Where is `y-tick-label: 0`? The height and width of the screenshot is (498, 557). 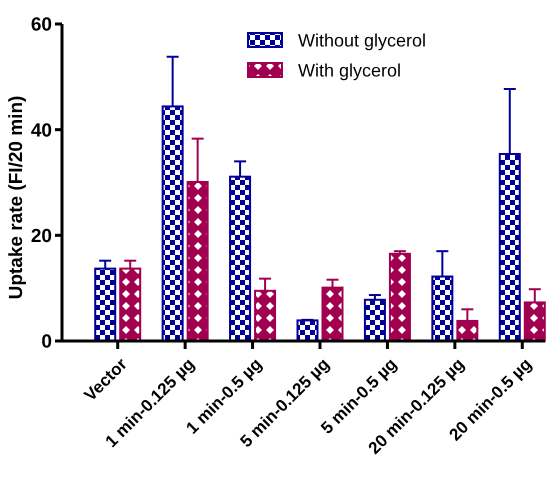 y-tick-label: 0 is located at coordinates (46, 342).